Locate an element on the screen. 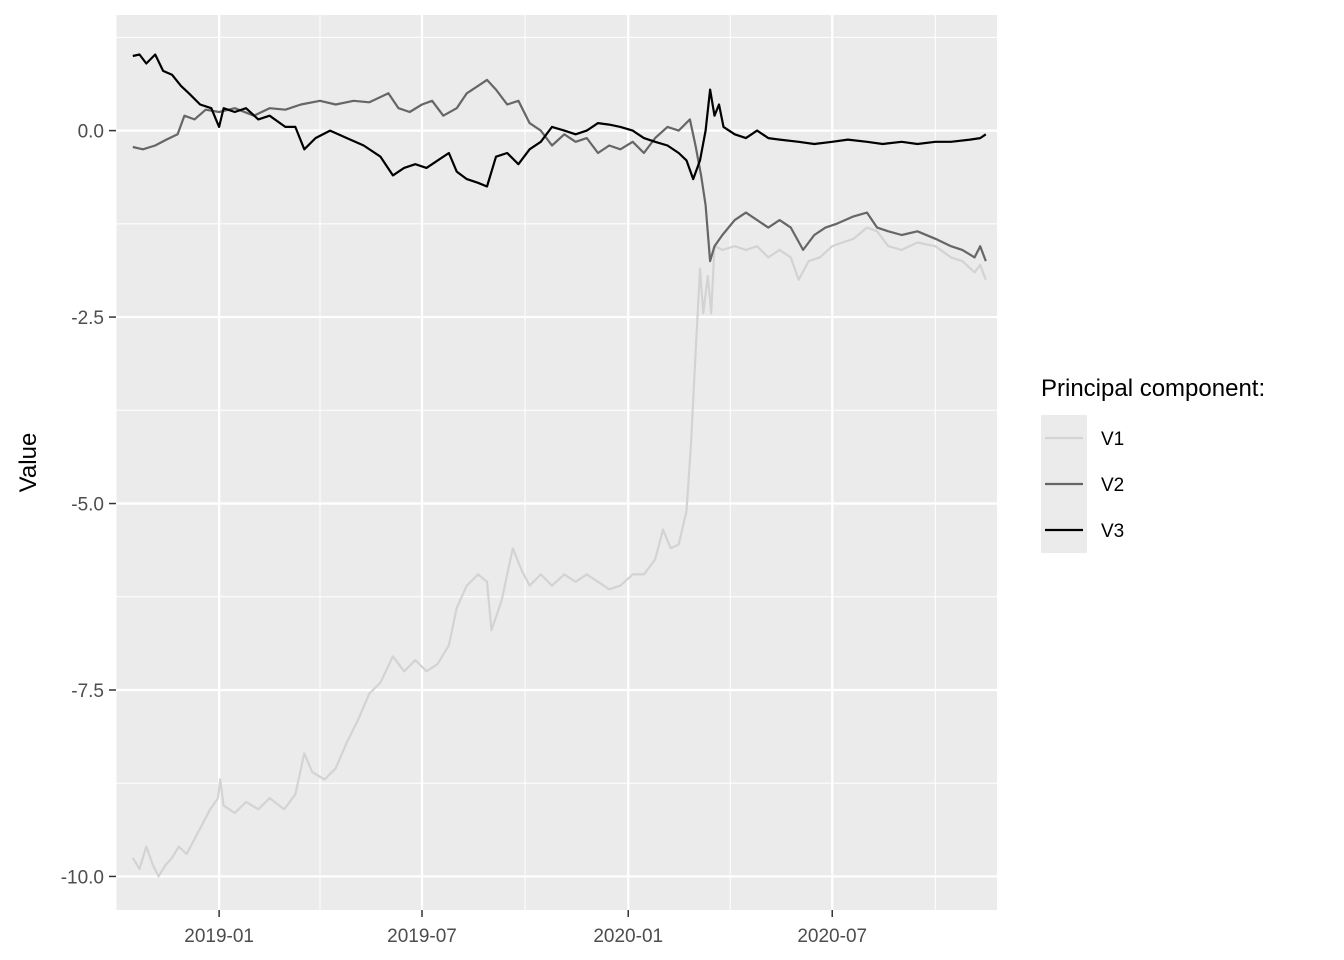  y-tick-label: -2.5 is located at coordinates (87, 318).